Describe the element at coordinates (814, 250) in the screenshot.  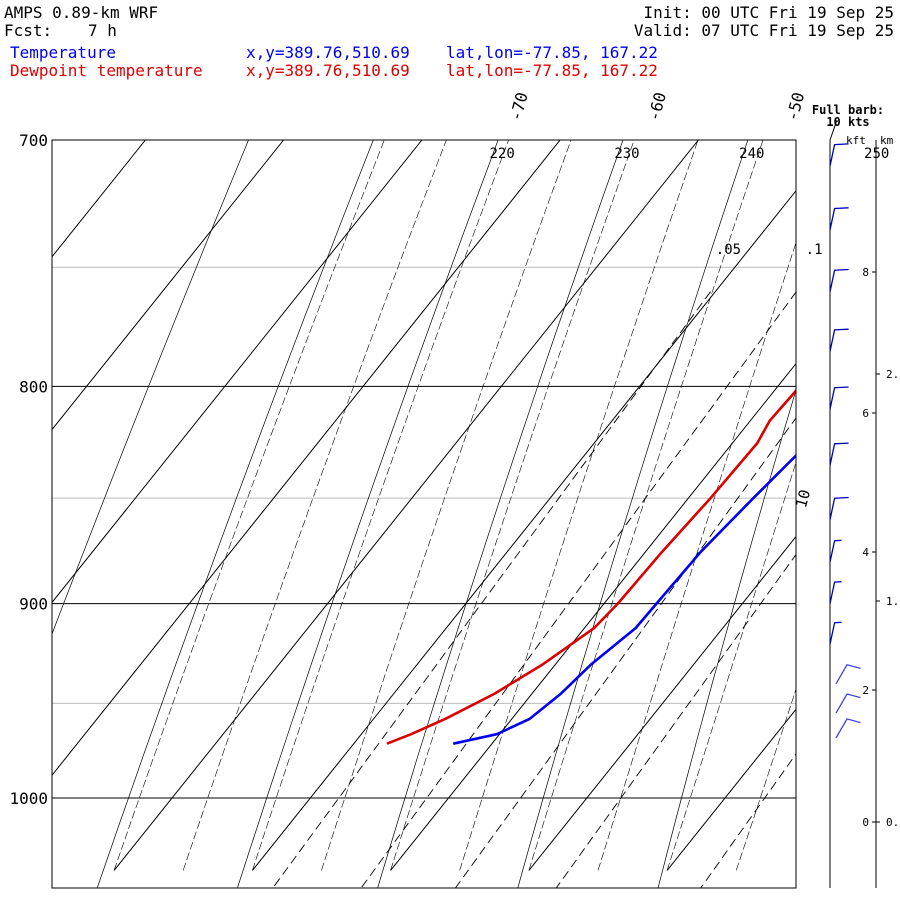
I see `mixing-ratio-label: .1` at that location.